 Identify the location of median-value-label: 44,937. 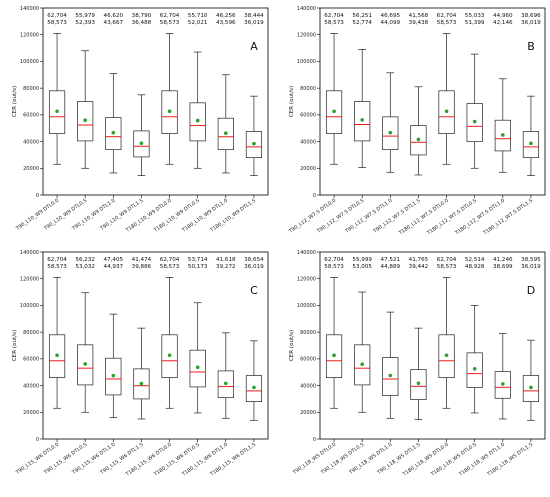
(114, 267).